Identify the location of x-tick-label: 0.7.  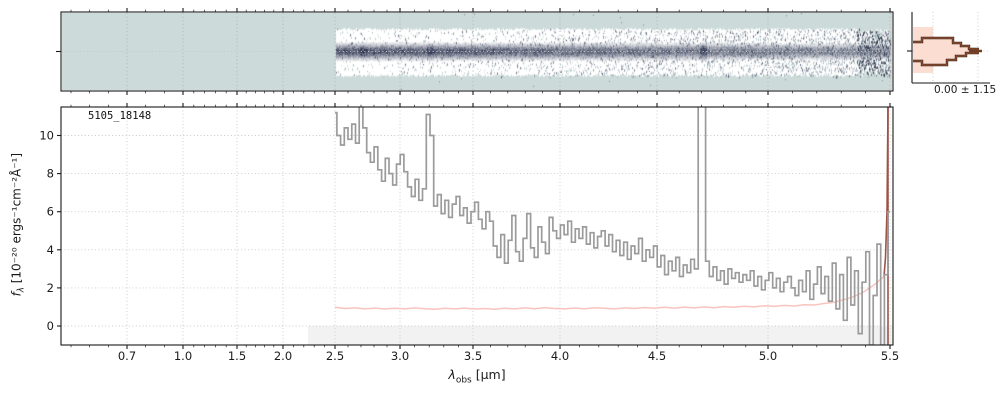
(127, 356).